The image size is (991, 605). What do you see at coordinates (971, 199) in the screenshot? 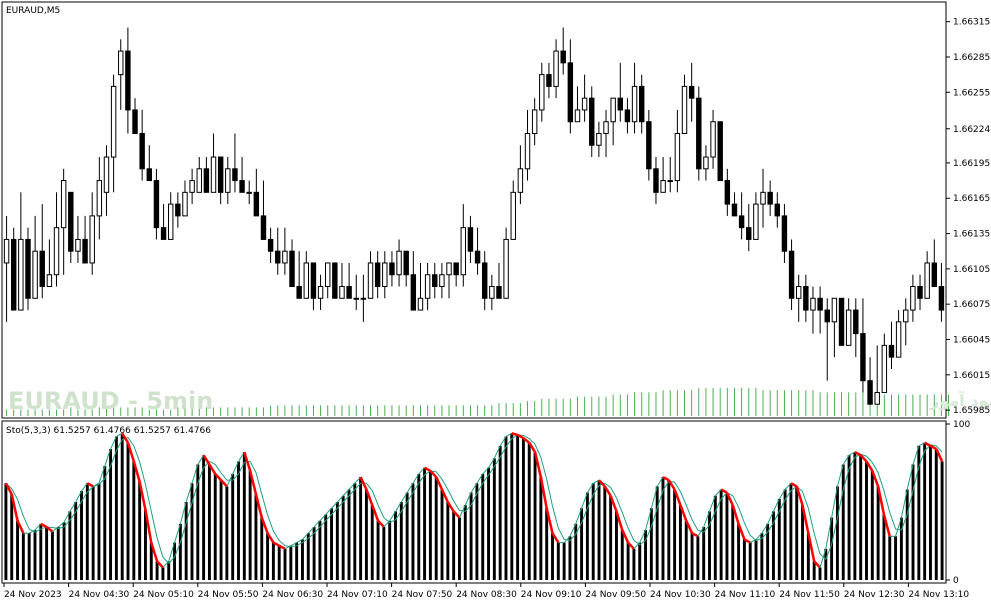
I see `price-tick-label: 1.66165` at bounding box center [971, 199].